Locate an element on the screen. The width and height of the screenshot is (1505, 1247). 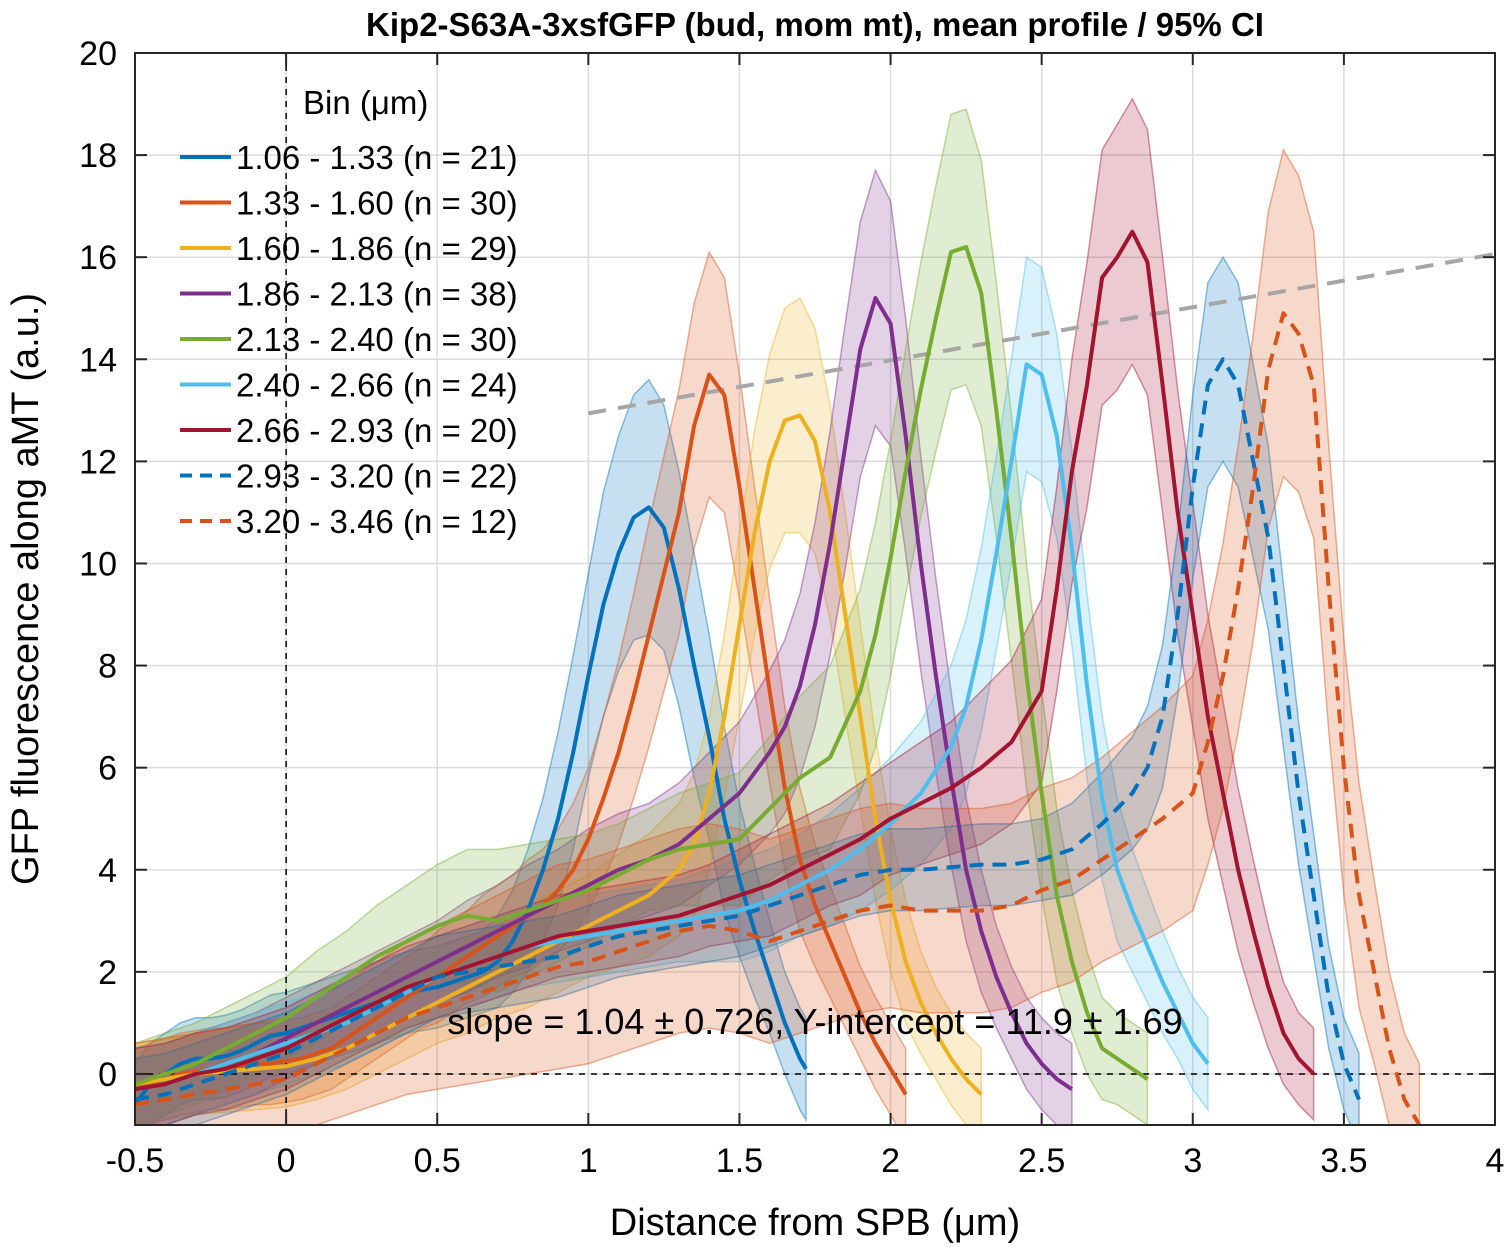
y-tick-label: 10 is located at coordinates (98, 564).